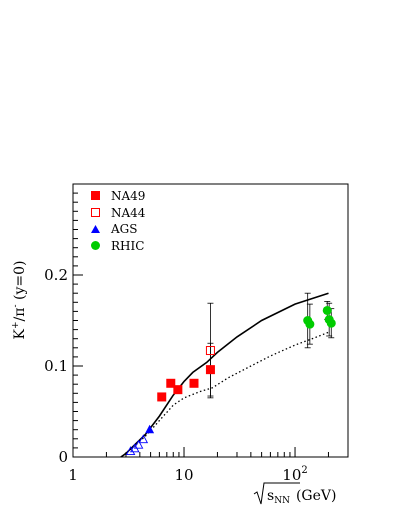 The image size is (407, 527). What do you see at coordinates (301, 497) in the screenshot?
I see `svg-text:sNN(GeV): sNN (GeV)` at bounding box center [301, 497].